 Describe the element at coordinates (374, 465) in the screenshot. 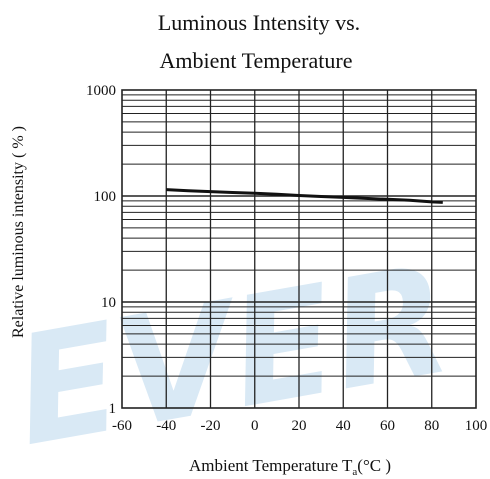

I see `x-axis-label-unit: (°C )` at that location.